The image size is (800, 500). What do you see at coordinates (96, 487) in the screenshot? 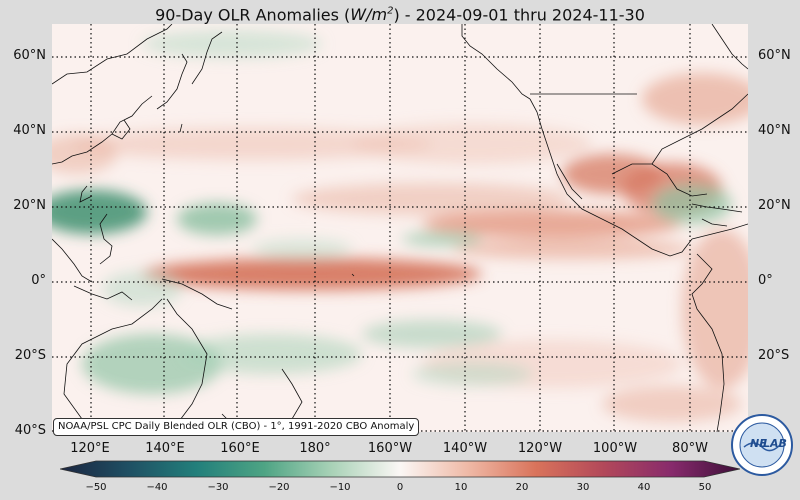
I see `colorbar-tick: −50` at bounding box center [96, 487].